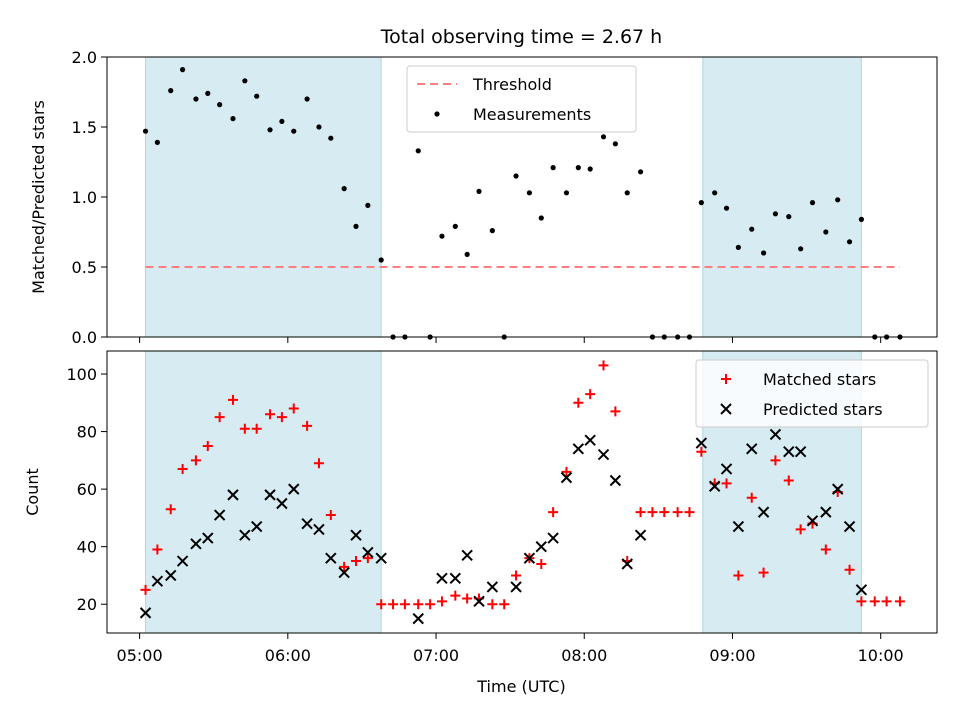  I want to click on y-tick-label: 100, so click(81, 374).